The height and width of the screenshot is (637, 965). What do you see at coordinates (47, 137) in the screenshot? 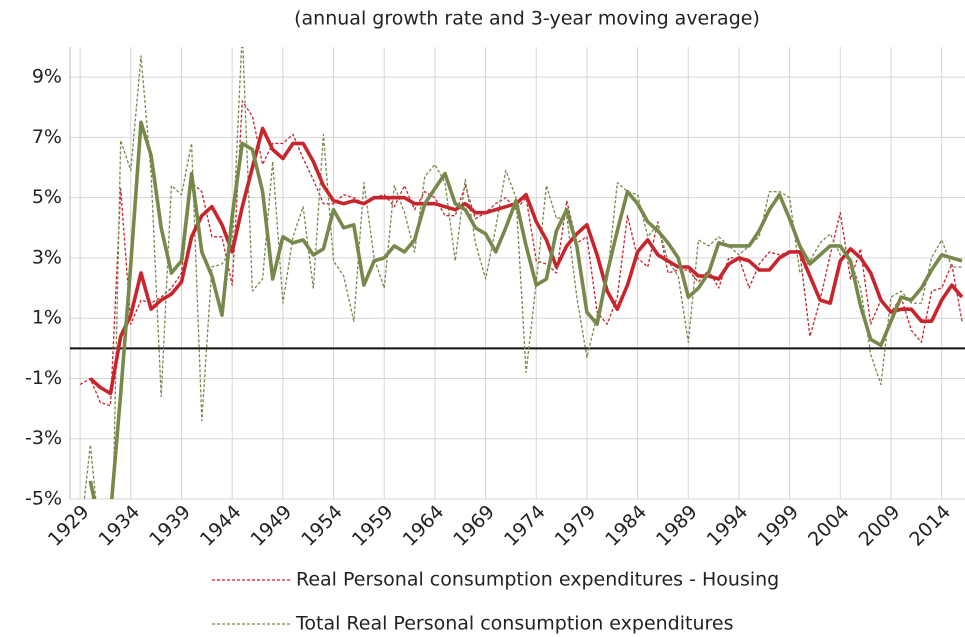
I see `y-tick-label: 7%` at bounding box center [47, 137].